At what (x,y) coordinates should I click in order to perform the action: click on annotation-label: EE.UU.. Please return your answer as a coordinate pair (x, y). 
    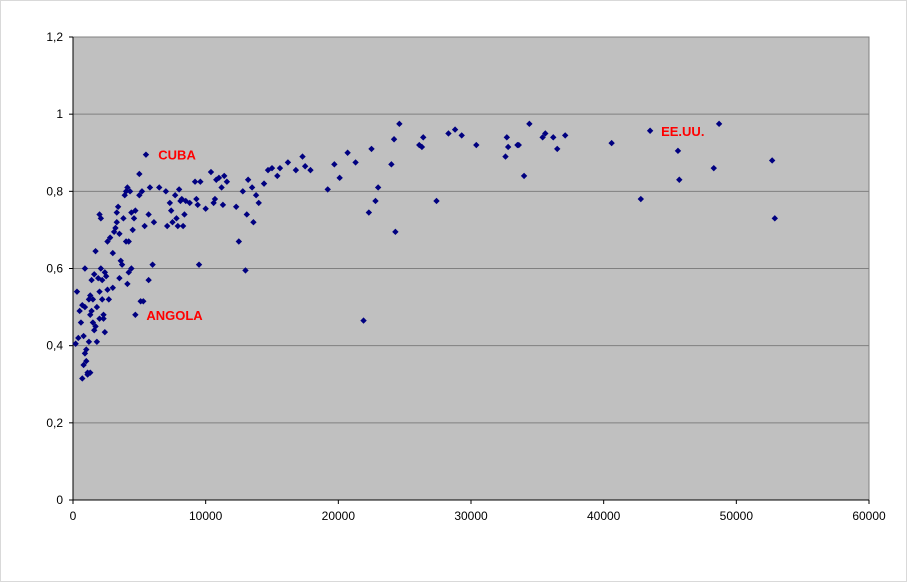
    Looking at the image, I should click on (682, 131).